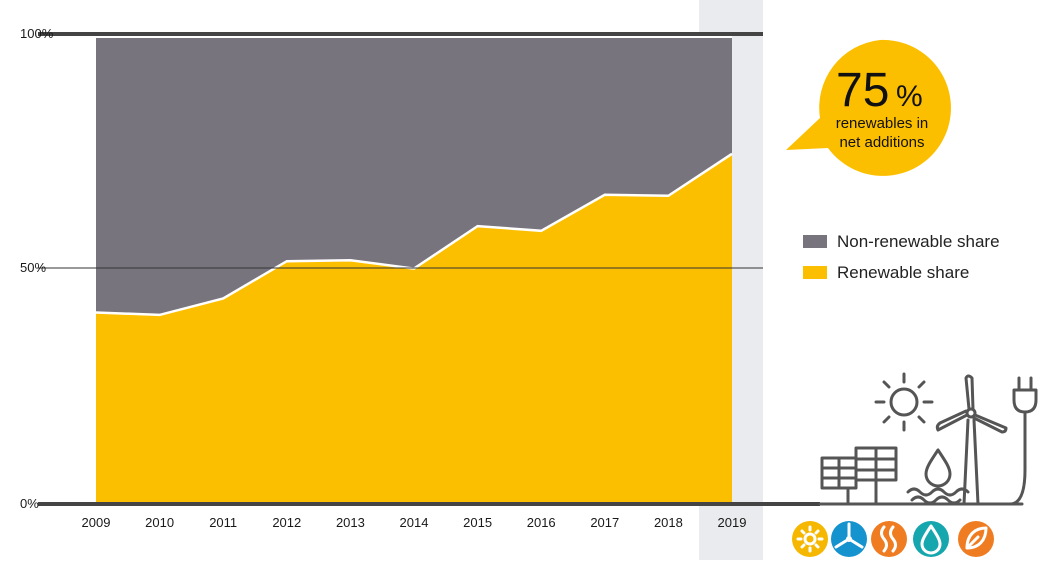  What do you see at coordinates (33, 267) in the screenshot?
I see `y-tick-label-50: 50%` at bounding box center [33, 267].